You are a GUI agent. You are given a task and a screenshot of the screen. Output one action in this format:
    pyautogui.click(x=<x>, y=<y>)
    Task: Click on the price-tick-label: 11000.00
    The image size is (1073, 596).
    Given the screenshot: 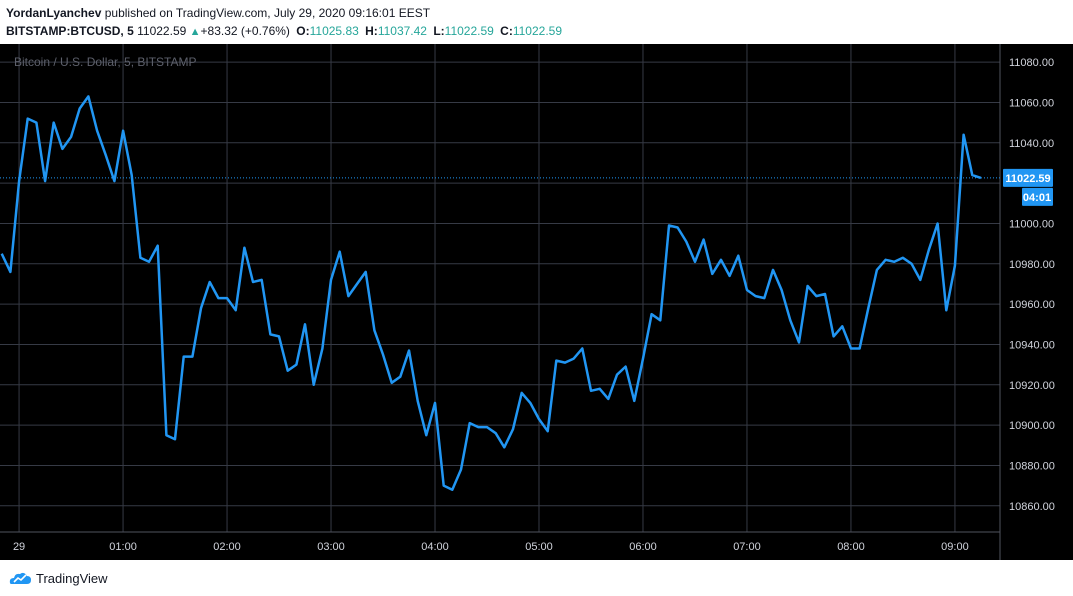 What is the action you would take?
    pyautogui.click(x=1031, y=224)
    